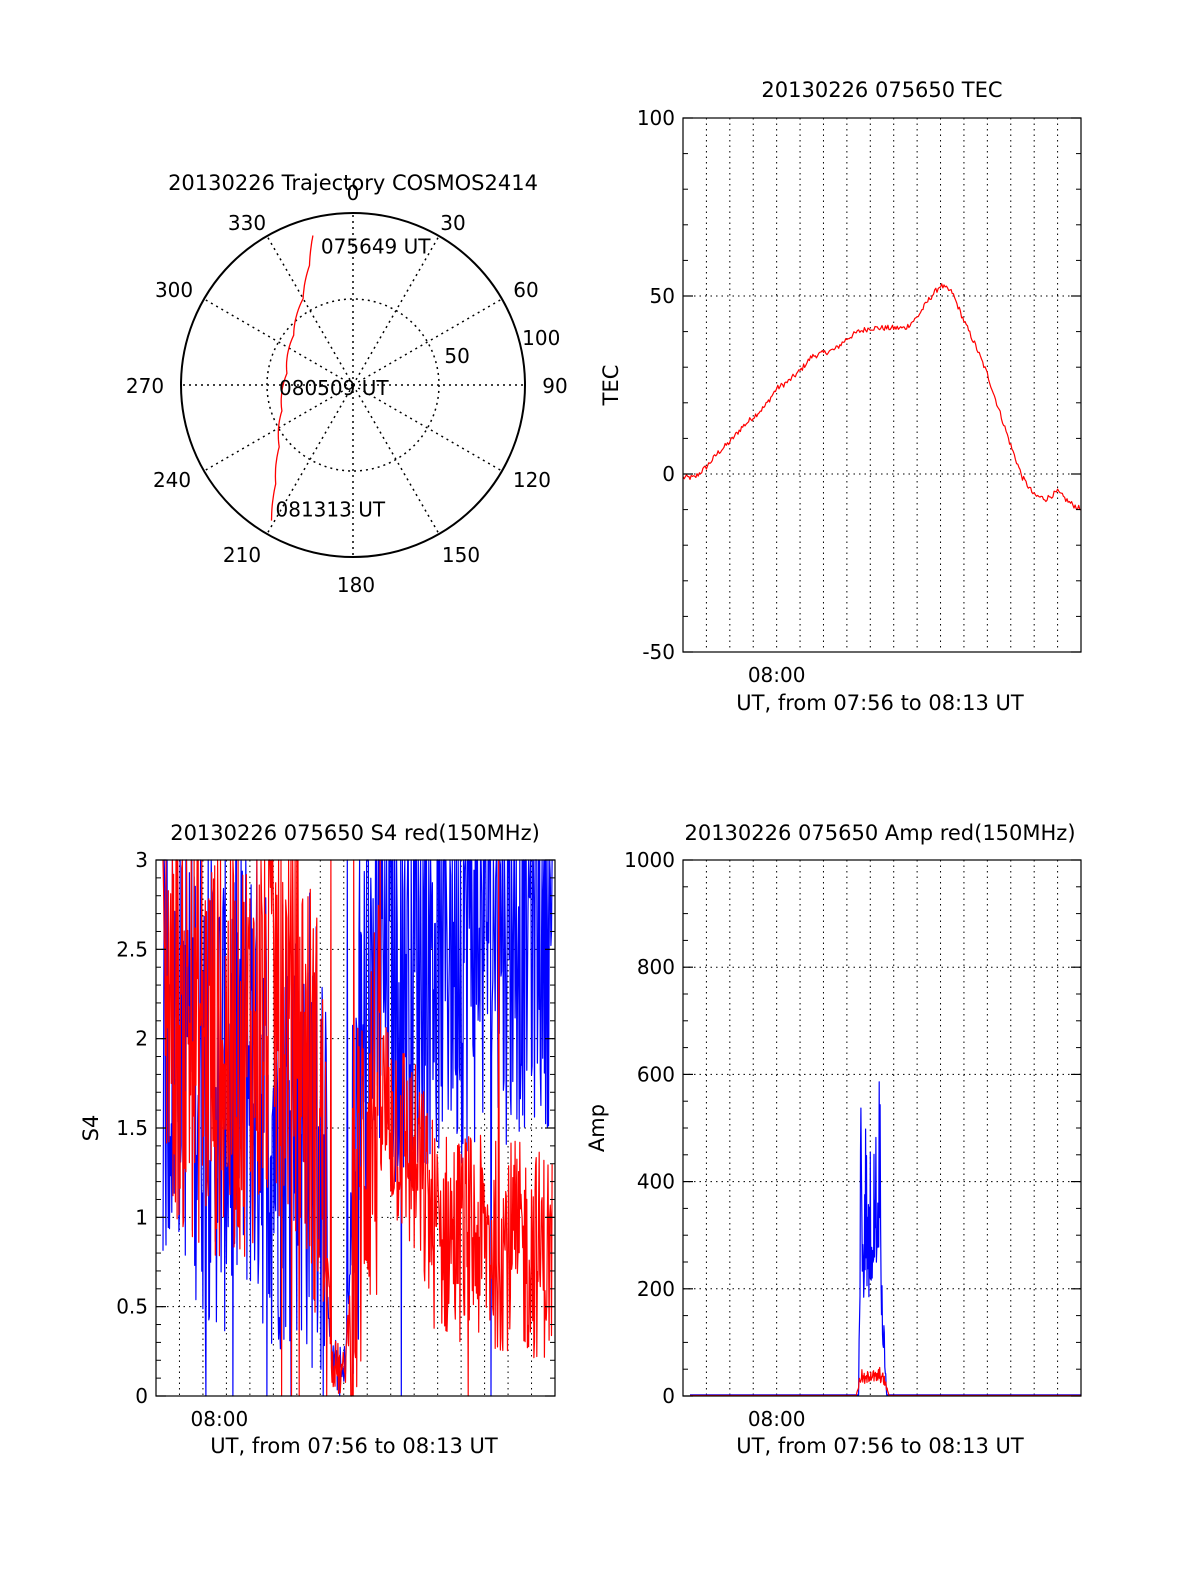 This screenshot has width=1200, height=1575. What do you see at coordinates (656, 1182) in the screenshot?
I see `amp-y-tick-label: 400` at bounding box center [656, 1182].